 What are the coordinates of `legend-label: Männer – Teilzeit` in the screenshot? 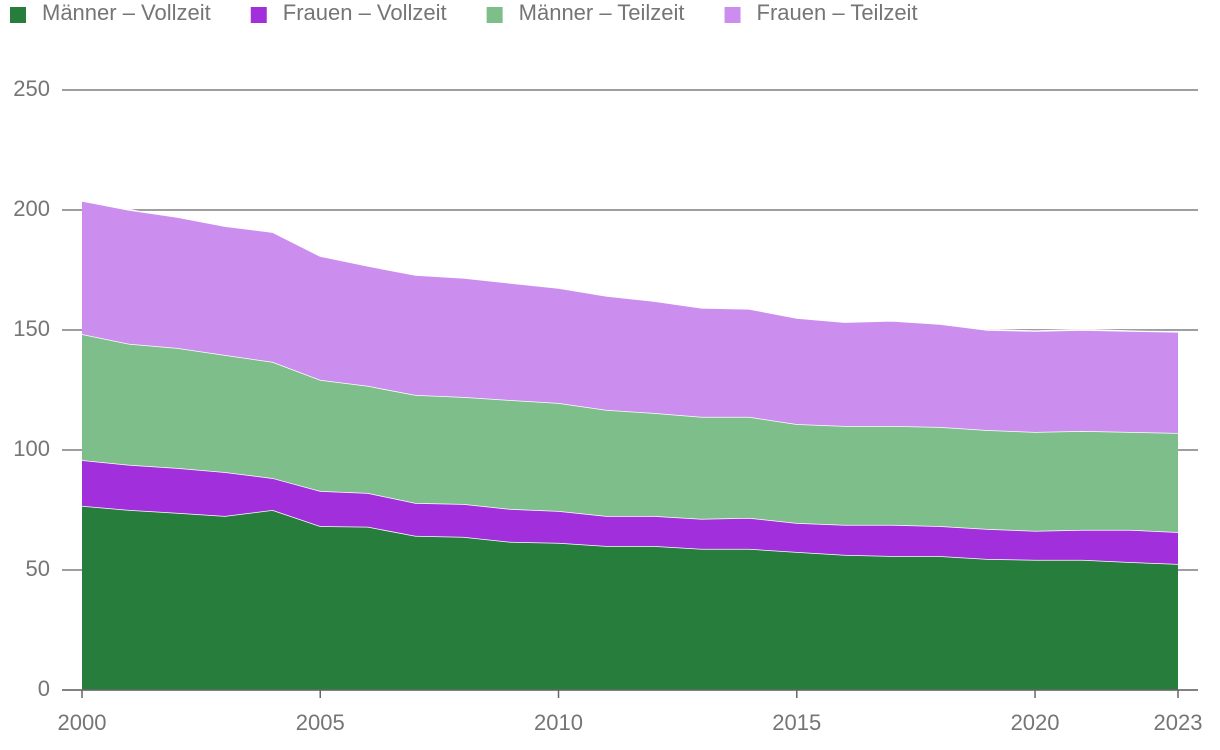 It's located at (602, 12).